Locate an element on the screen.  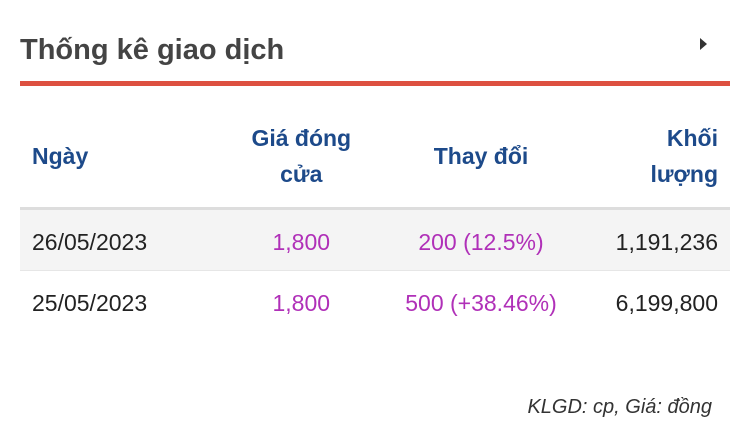
col-close: Giá đóng cửa is located at coordinates (301, 157).